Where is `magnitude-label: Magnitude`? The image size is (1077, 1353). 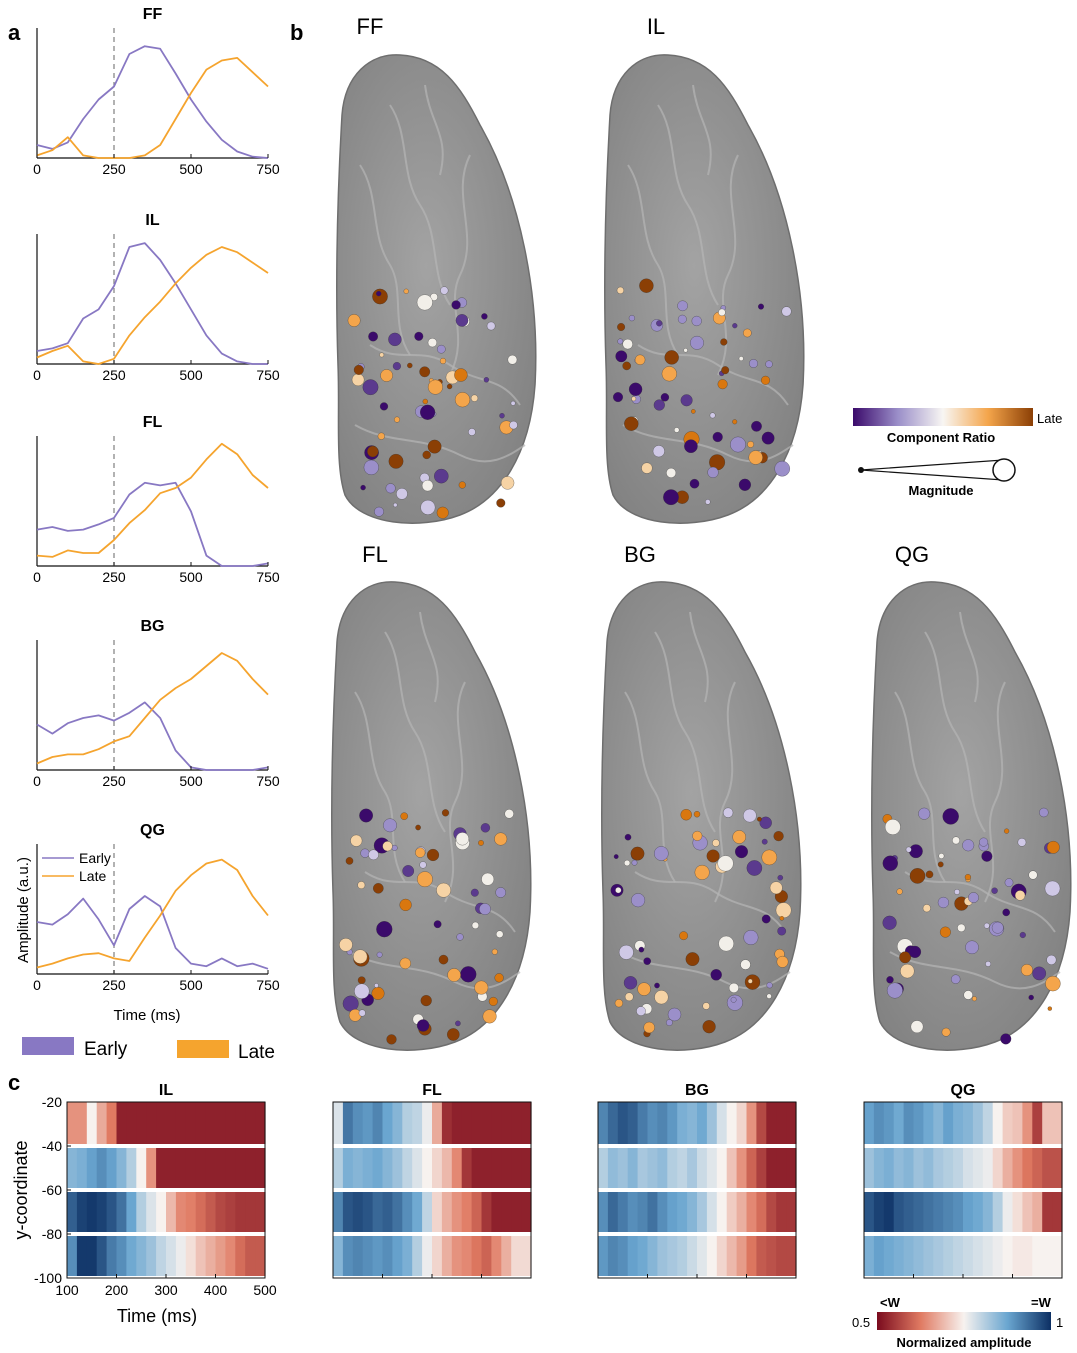 magnitude-label: Magnitude is located at coordinates (941, 490).